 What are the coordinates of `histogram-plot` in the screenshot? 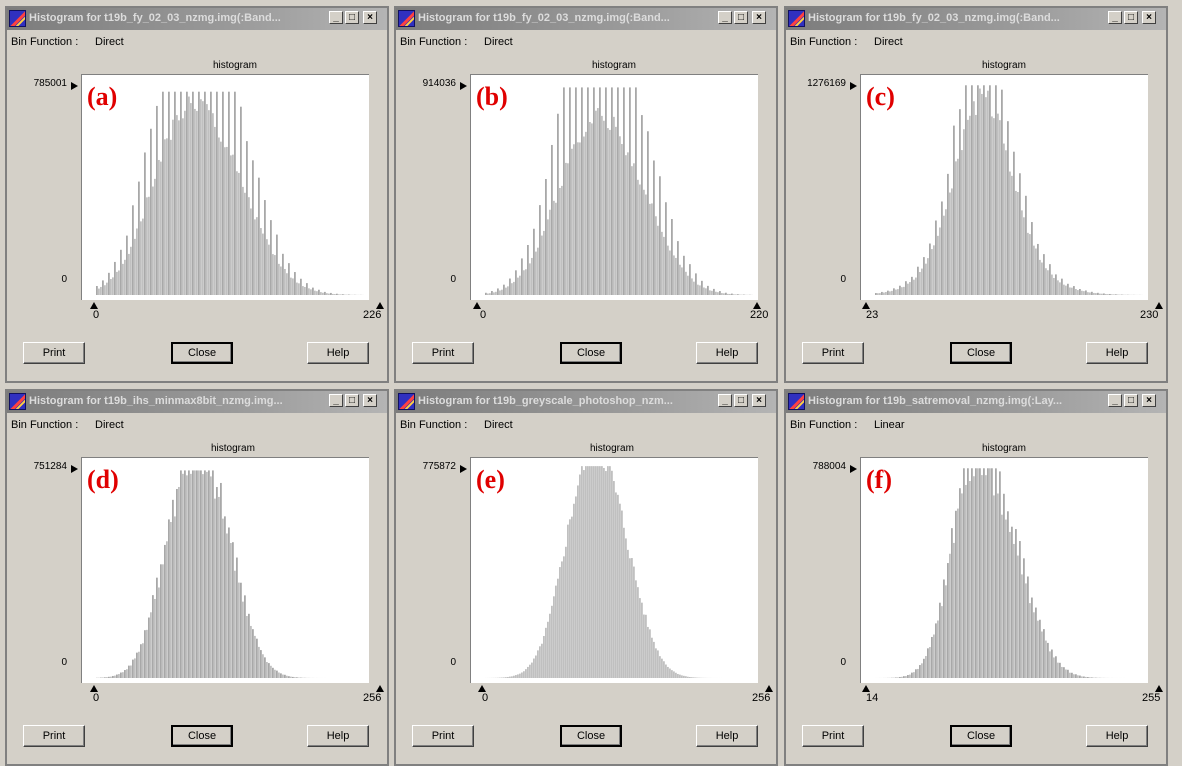 It's located at (1004, 570).